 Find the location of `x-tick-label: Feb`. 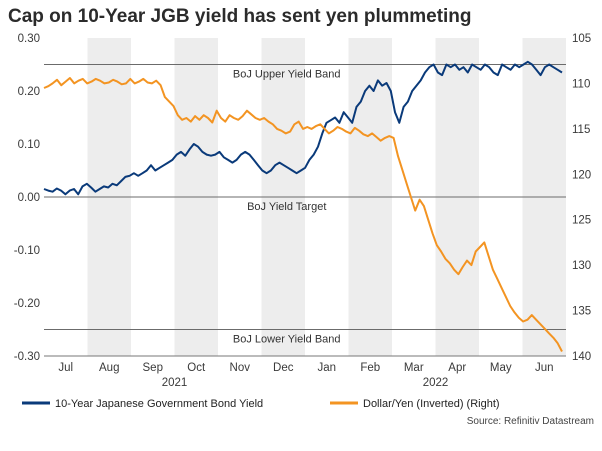

x-tick-label: Feb is located at coordinates (370, 368).